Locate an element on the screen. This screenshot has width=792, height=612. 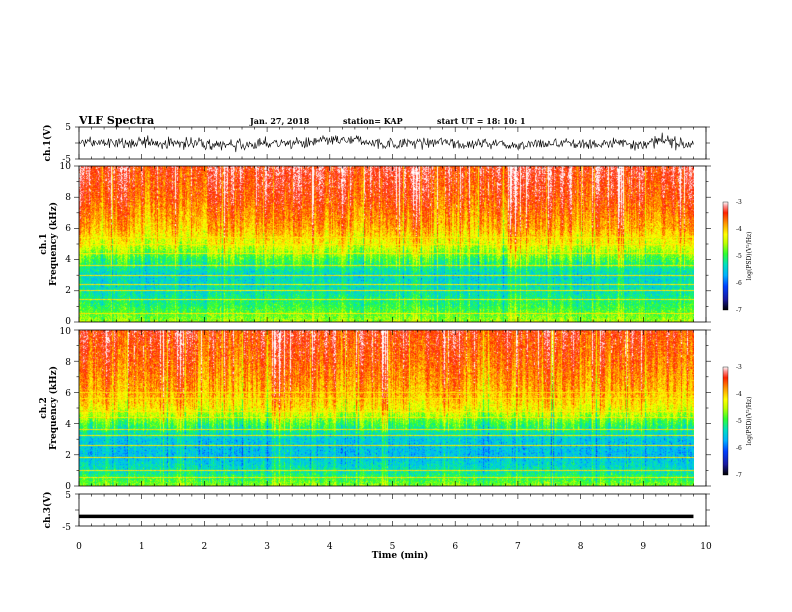
ch1-freq-tick-6: 6 is located at coordinates (68, 229).